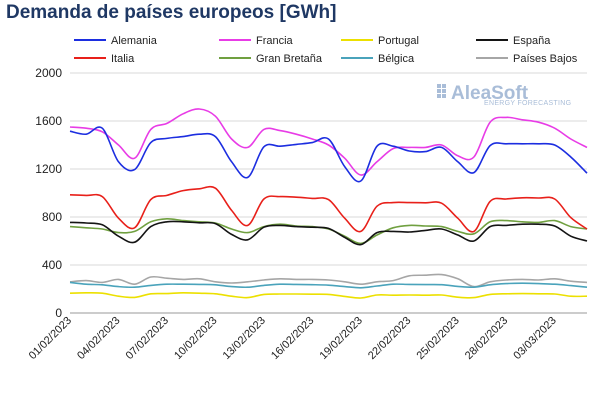  Describe the element at coordinates (171, 12) in the screenshot. I see `chart-title: Demanda de países europeos [GWh]` at that location.